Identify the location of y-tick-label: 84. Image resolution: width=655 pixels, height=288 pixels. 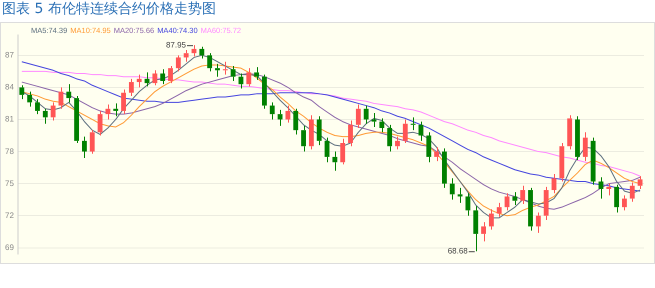
(9, 87).